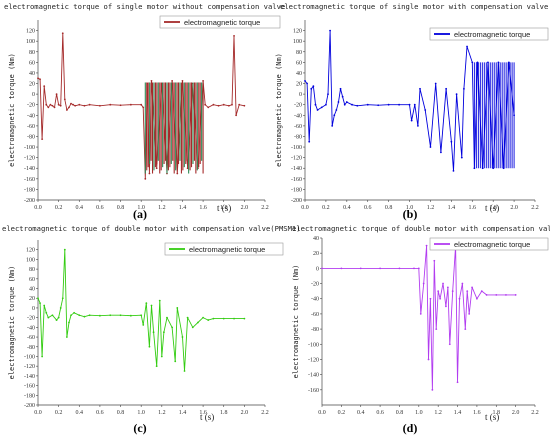 Image resolution: width=550 pixels, height=436 pixels. I want to click on y-tick-label: -20, so click(315, 285).